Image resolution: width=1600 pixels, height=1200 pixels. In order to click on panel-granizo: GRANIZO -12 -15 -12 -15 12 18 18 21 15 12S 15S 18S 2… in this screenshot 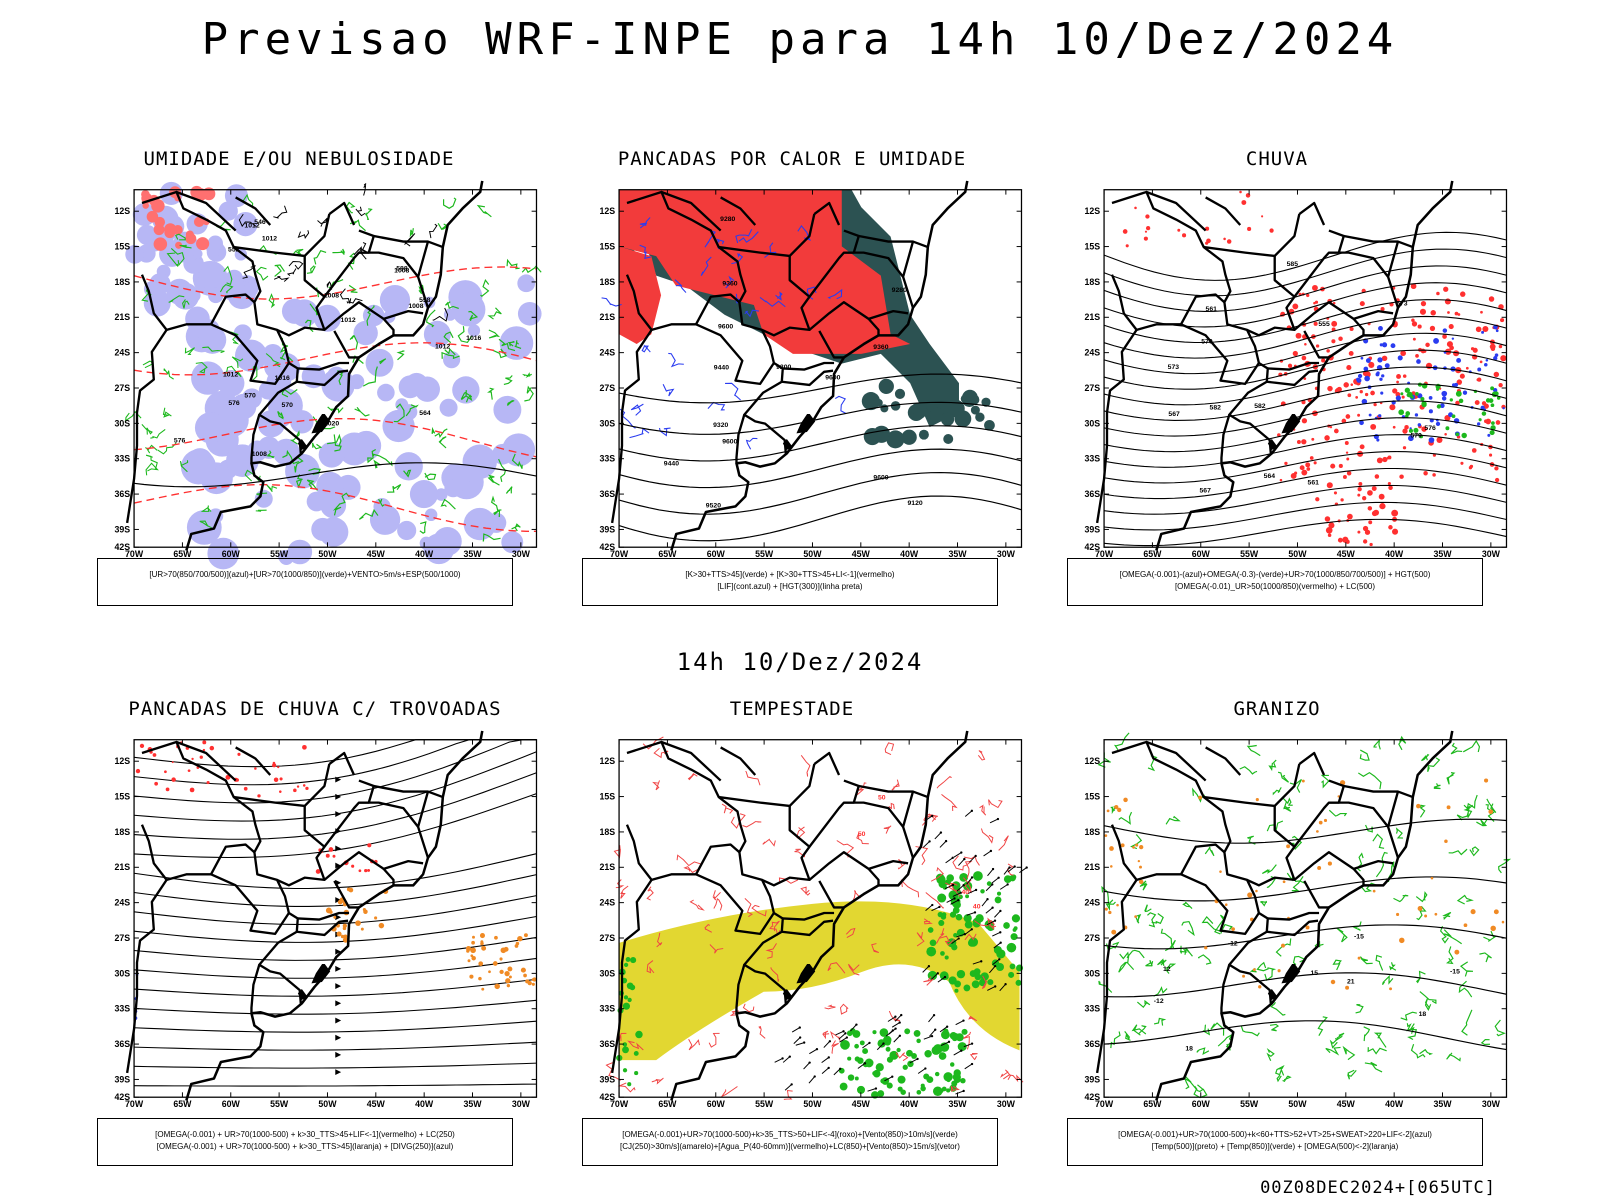, I will do `click(1317, 938)`.